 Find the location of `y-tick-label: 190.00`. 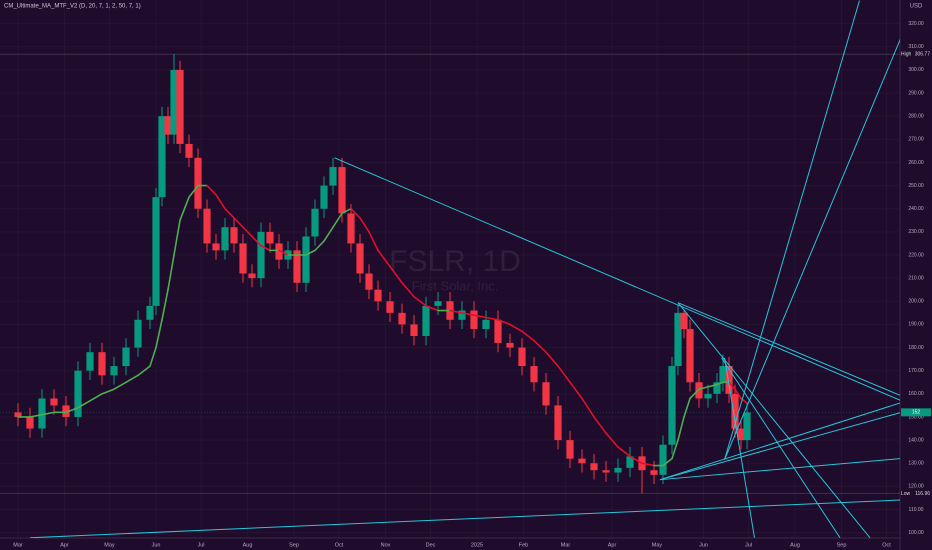

y-tick-label: 190.00 is located at coordinates (916, 325).